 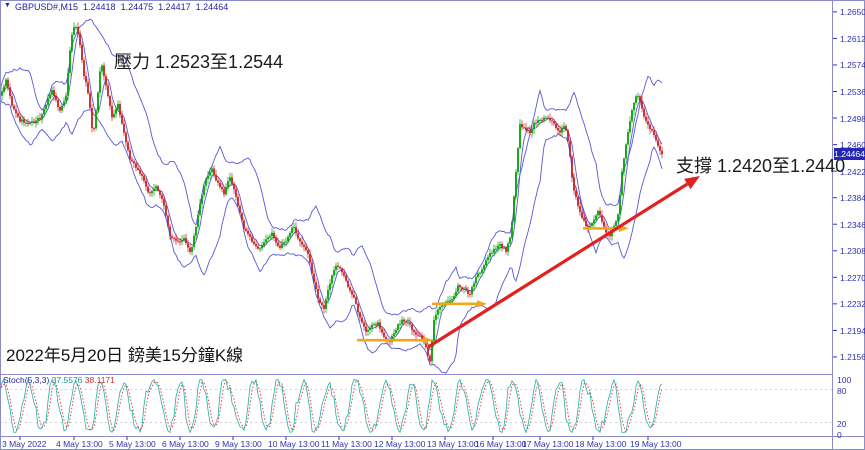 I want to click on time-axis-label: 12 May 13:00, so click(x=400, y=444).